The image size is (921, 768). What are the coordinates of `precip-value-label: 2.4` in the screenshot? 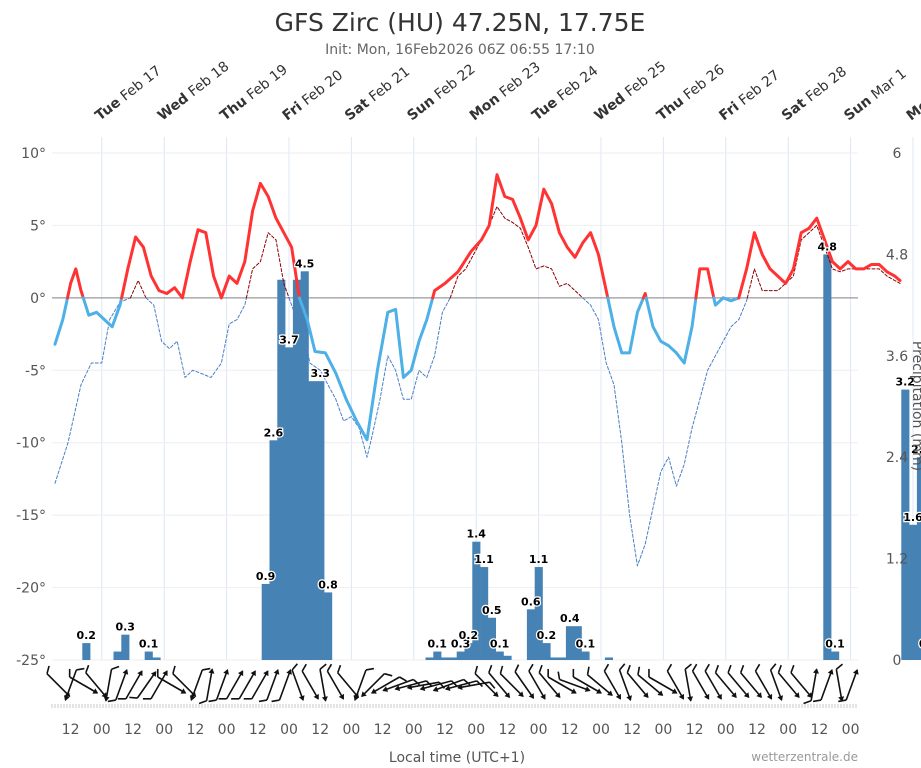 It's located at (916, 449).